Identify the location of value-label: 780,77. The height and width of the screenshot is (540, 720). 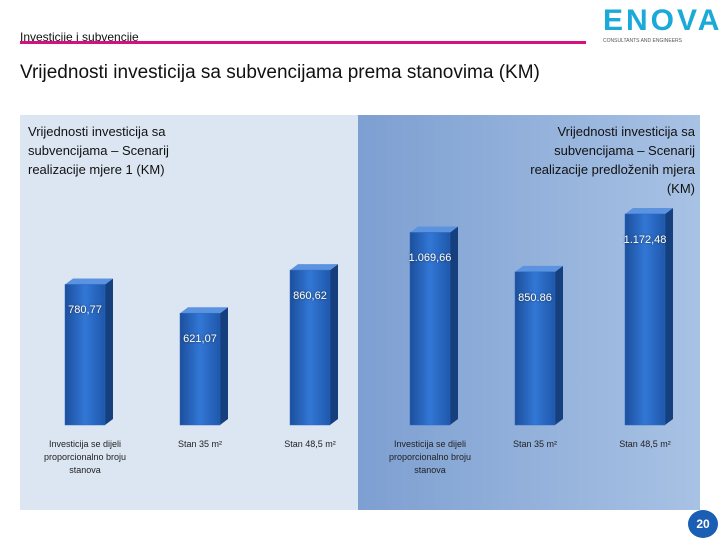
(85, 310).